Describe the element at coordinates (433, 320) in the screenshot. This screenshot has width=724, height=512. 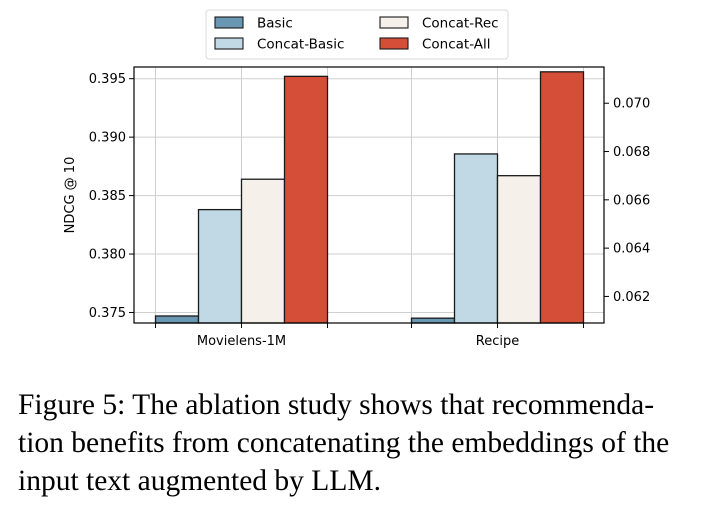
I see `bar-basic-recipe` at that location.